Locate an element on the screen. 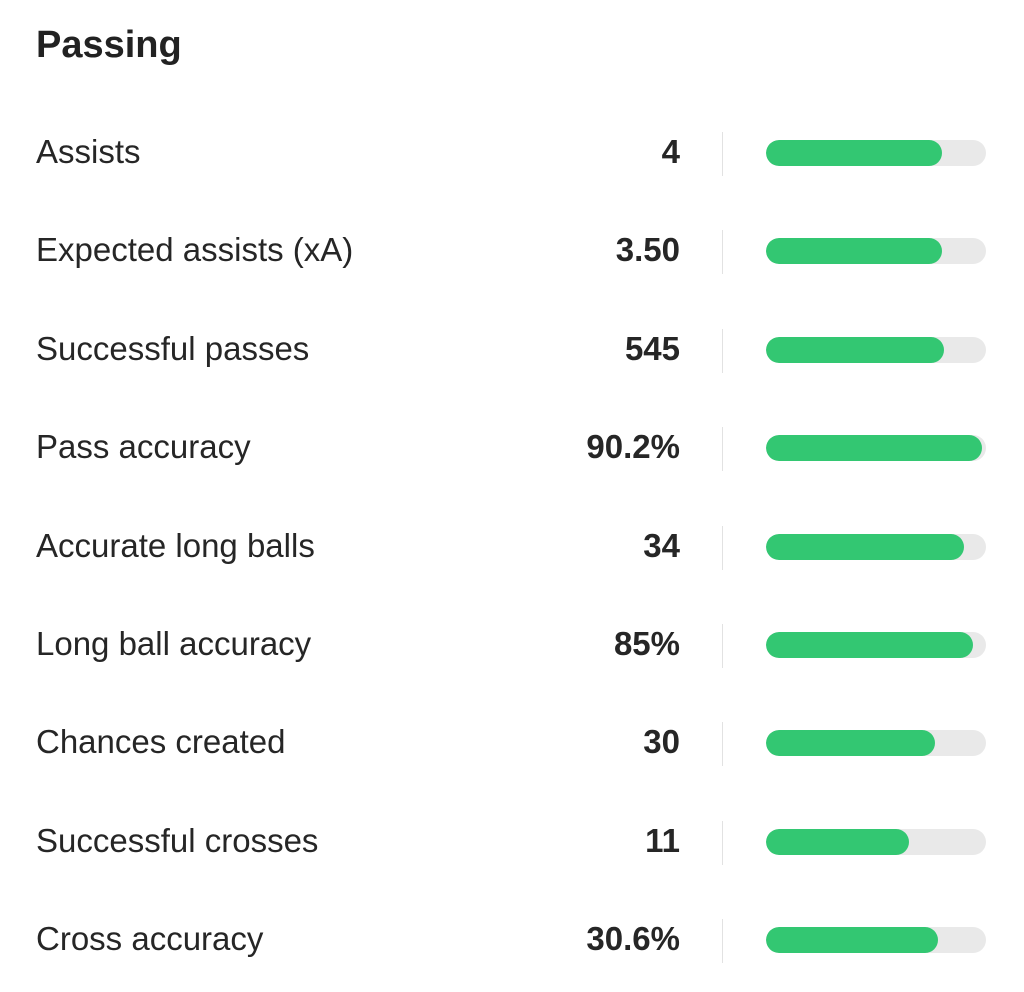  stat-row-assists: Assists 4 is located at coordinates (512, 153).